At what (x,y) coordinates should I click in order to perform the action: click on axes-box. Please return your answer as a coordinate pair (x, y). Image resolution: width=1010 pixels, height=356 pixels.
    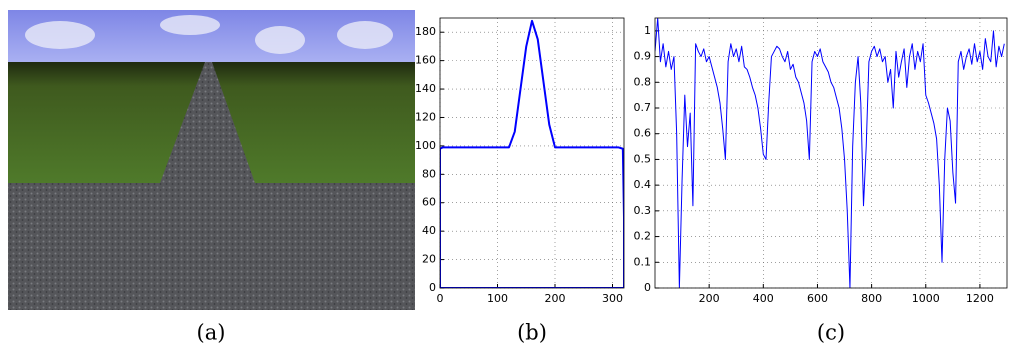
    Looking at the image, I should click on (532, 153).